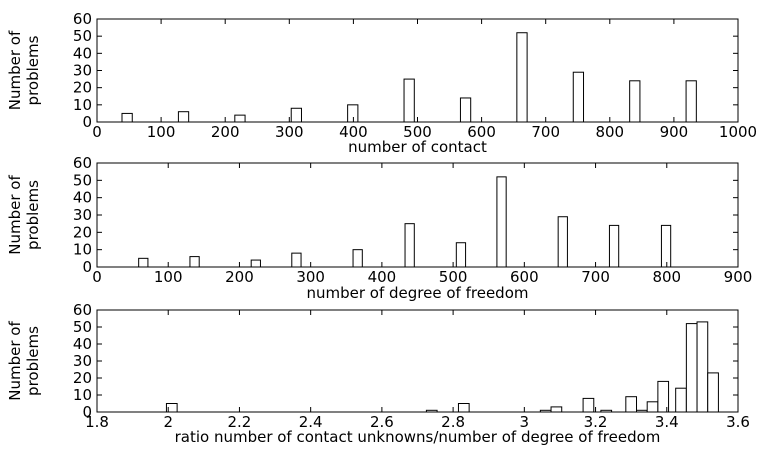  I want to click on x-axis-label: number of contact, so click(417, 147).